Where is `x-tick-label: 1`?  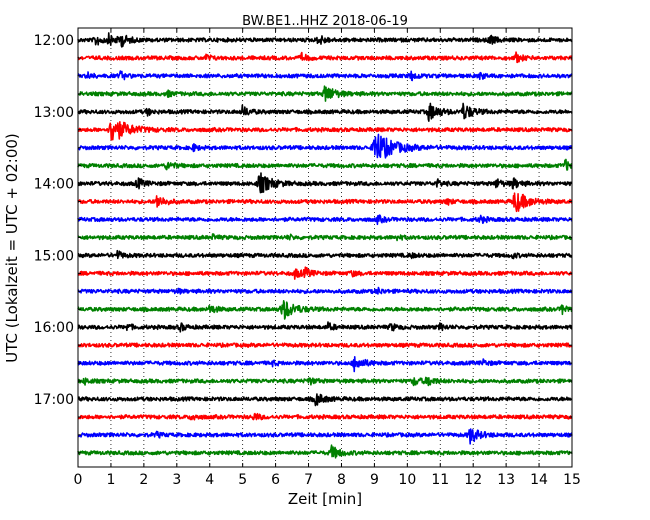 x-tick-label: 1 is located at coordinates (110, 480).